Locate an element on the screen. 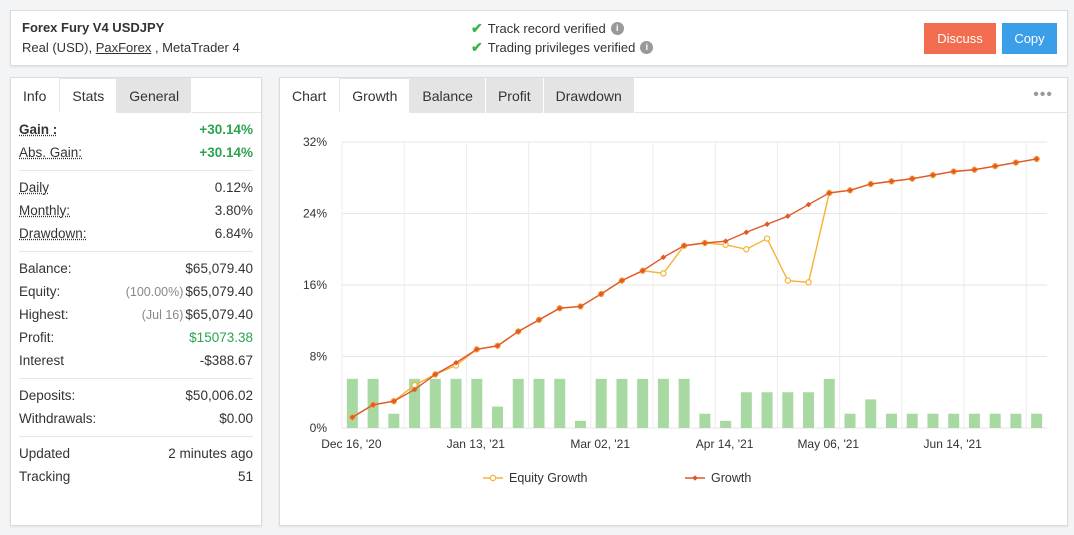 The width and height of the screenshot is (1074, 535). tab-general: General is located at coordinates (155, 95).